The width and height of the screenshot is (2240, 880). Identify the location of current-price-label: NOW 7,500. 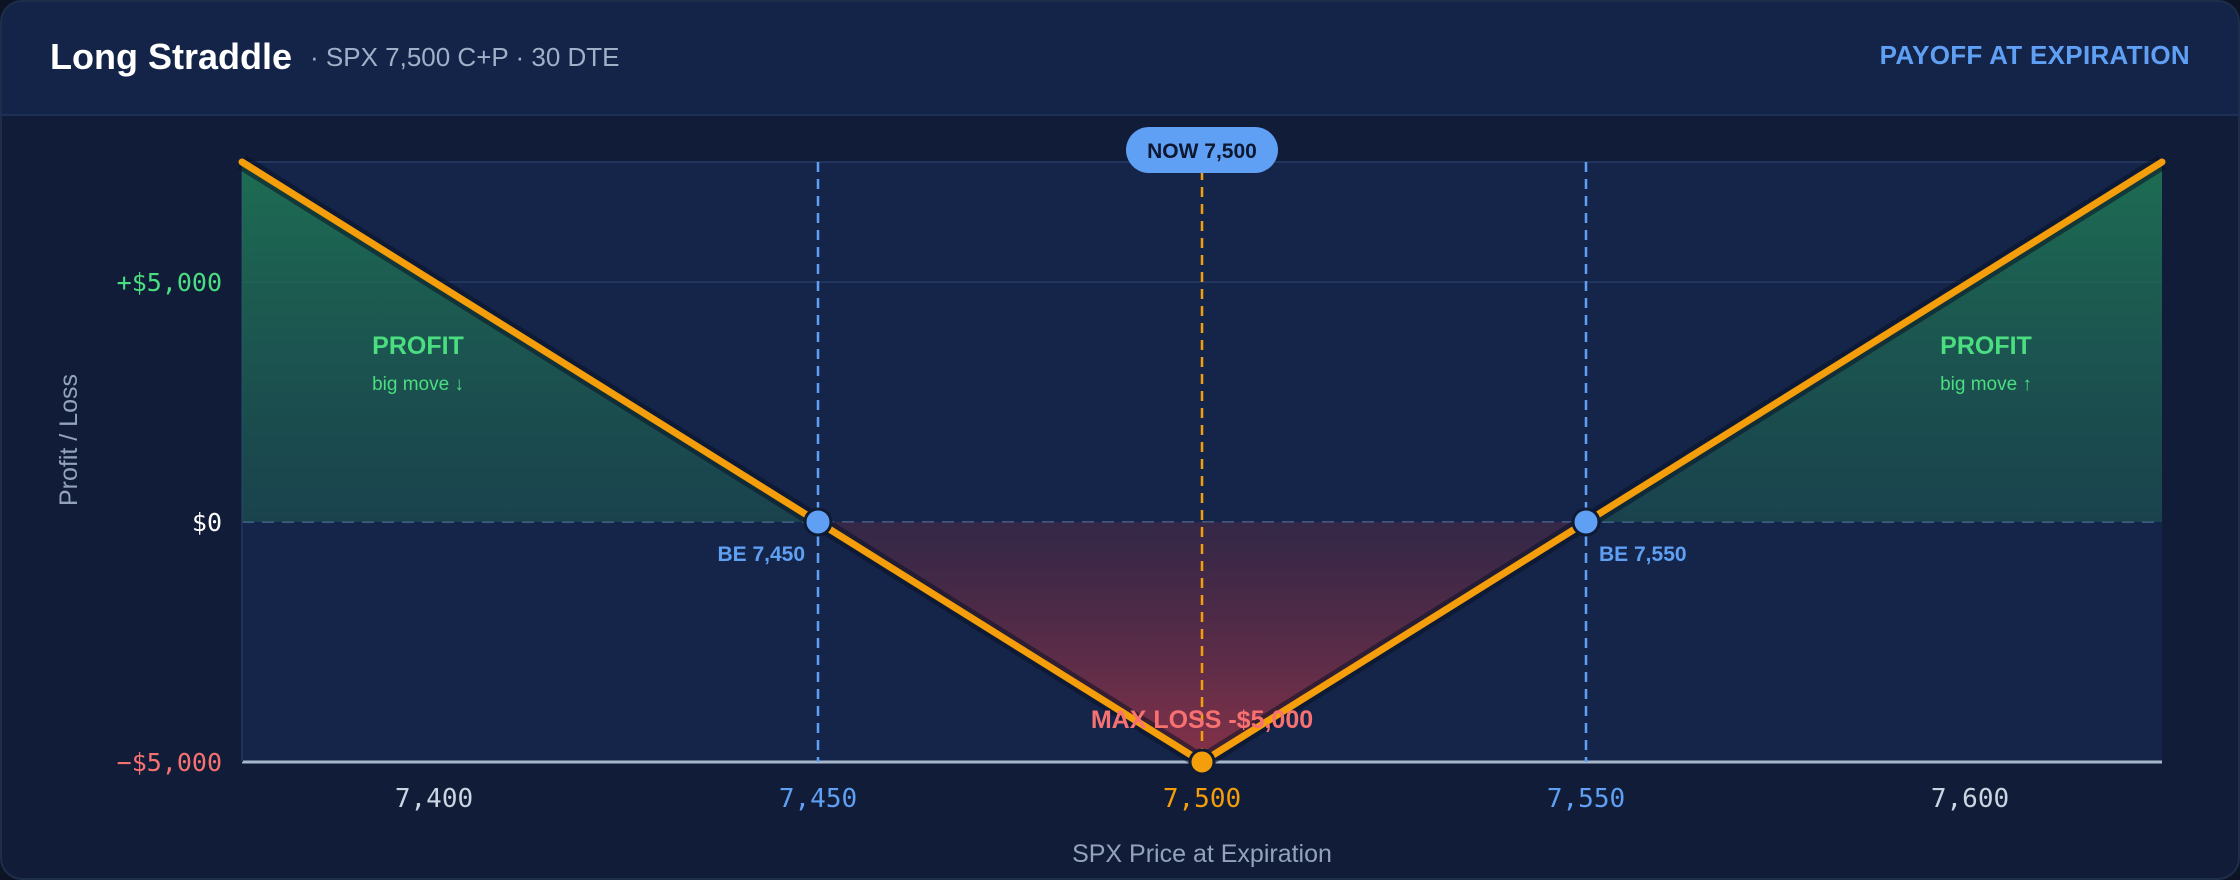
(1202, 151).